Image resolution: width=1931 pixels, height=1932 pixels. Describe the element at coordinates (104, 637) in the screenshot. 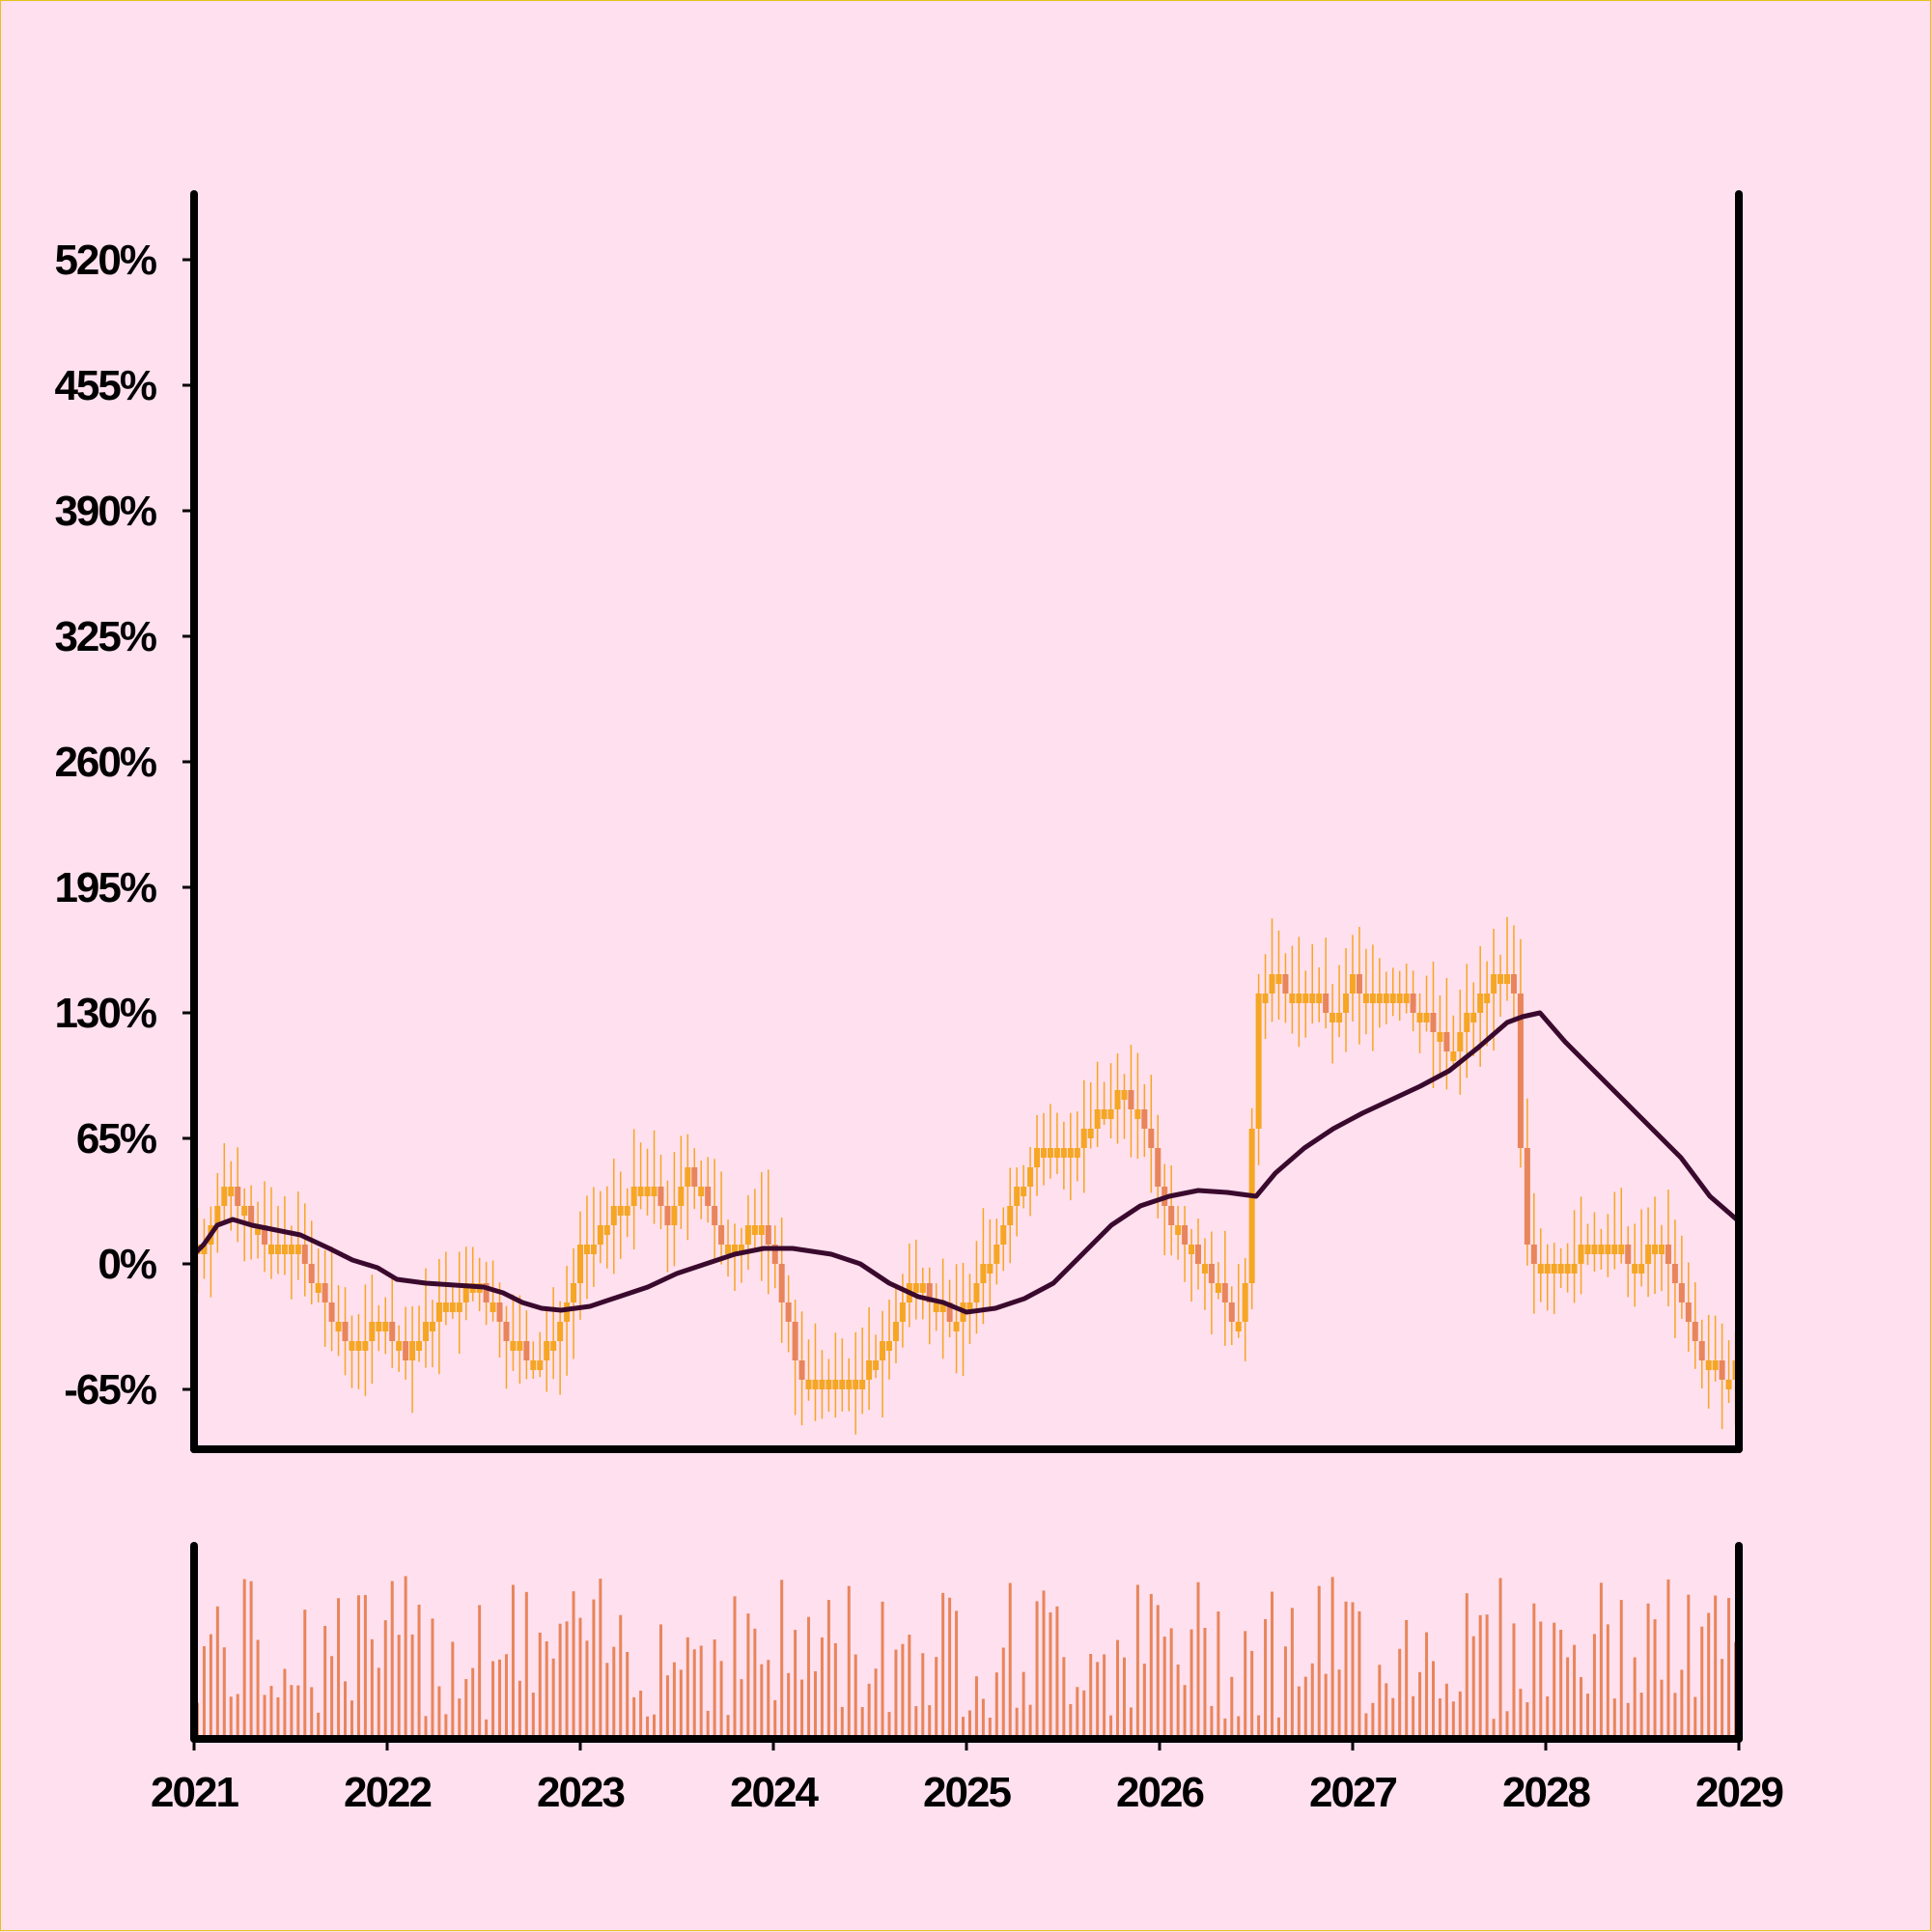

I see `y-tick-label: 325%` at that location.